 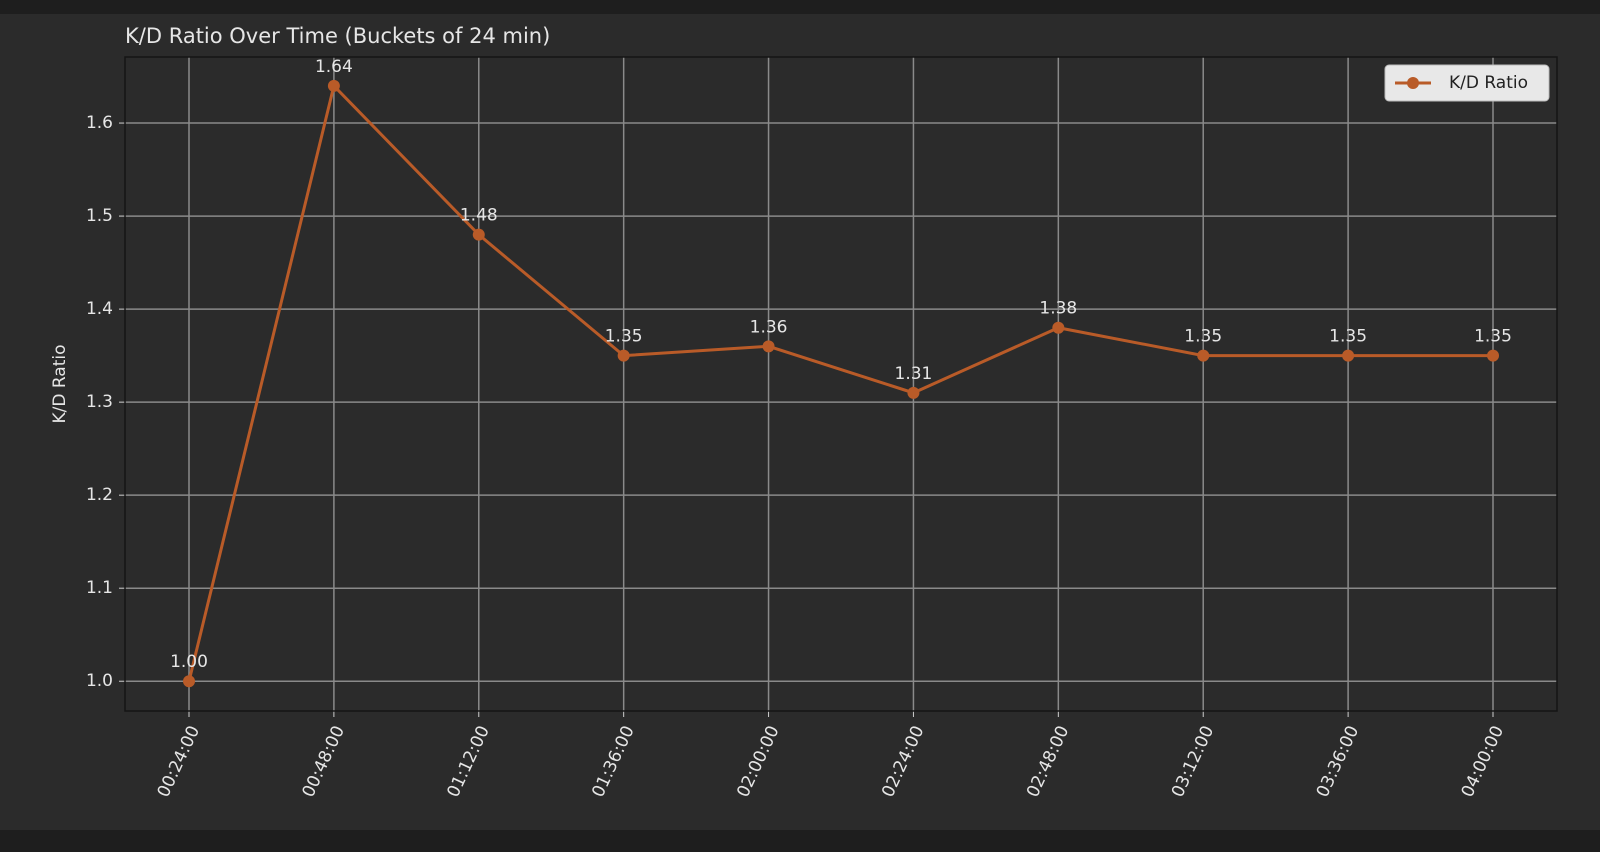 I want to click on data-label: 1.00, so click(x=189, y=662).